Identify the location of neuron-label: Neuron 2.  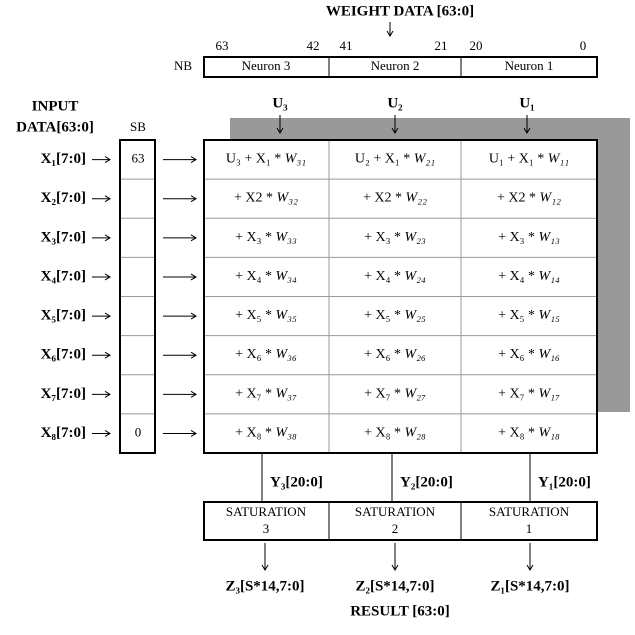
(395, 65).